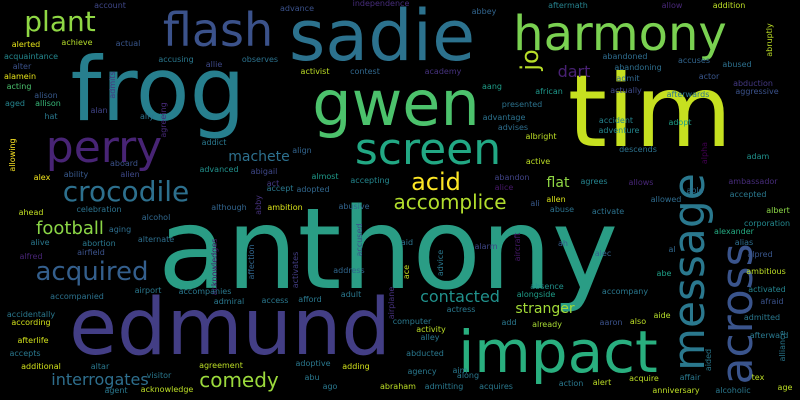  I want to click on word-abby: abby, so click(258, 205).